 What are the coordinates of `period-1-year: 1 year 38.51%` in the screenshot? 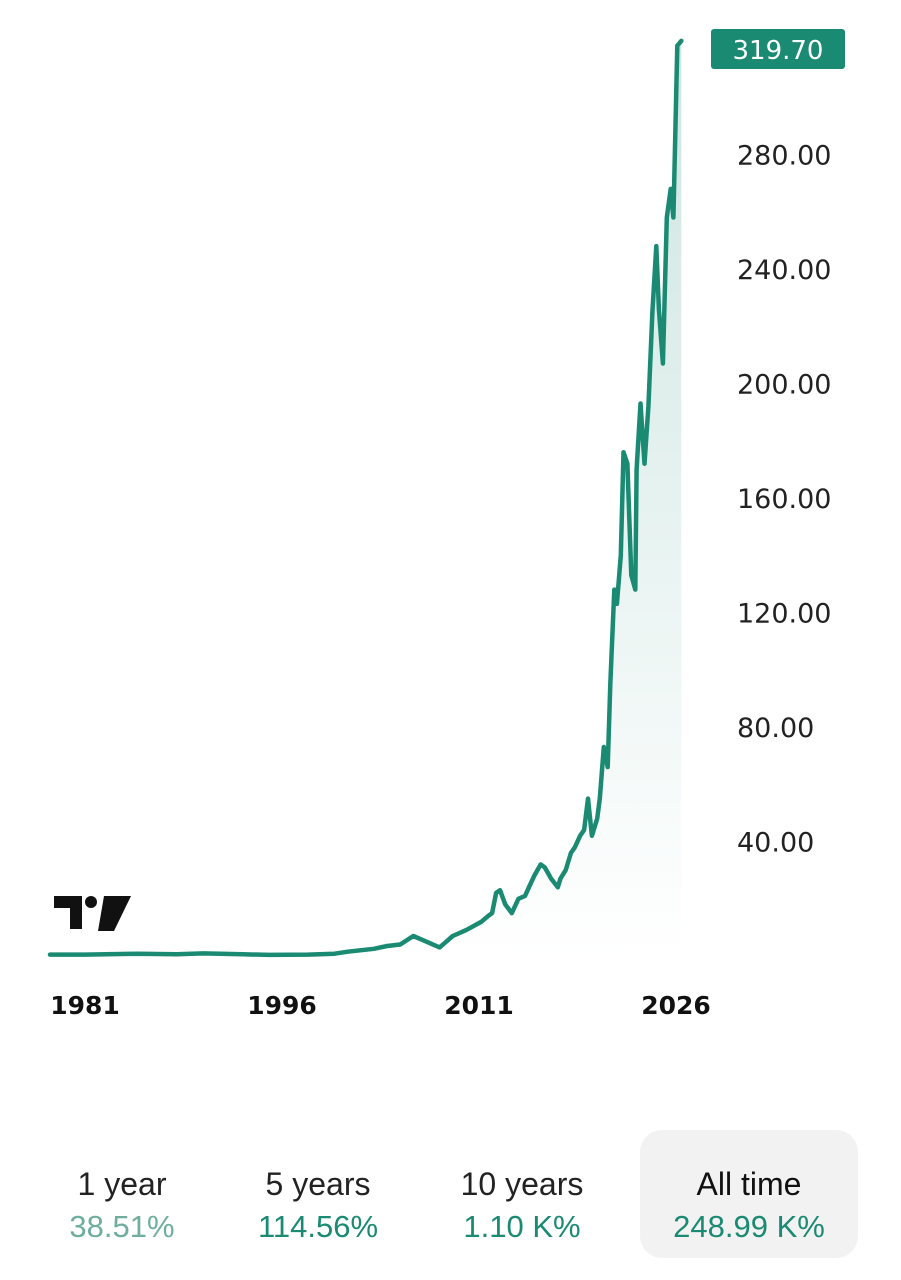 It's located at (122, 1194).